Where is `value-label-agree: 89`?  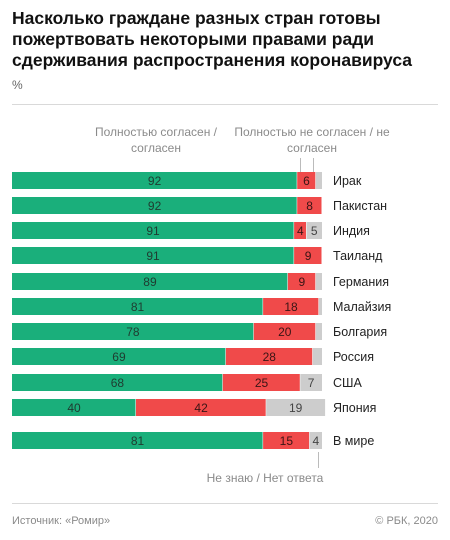 value-label-agree: 89 is located at coordinates (150, 282).